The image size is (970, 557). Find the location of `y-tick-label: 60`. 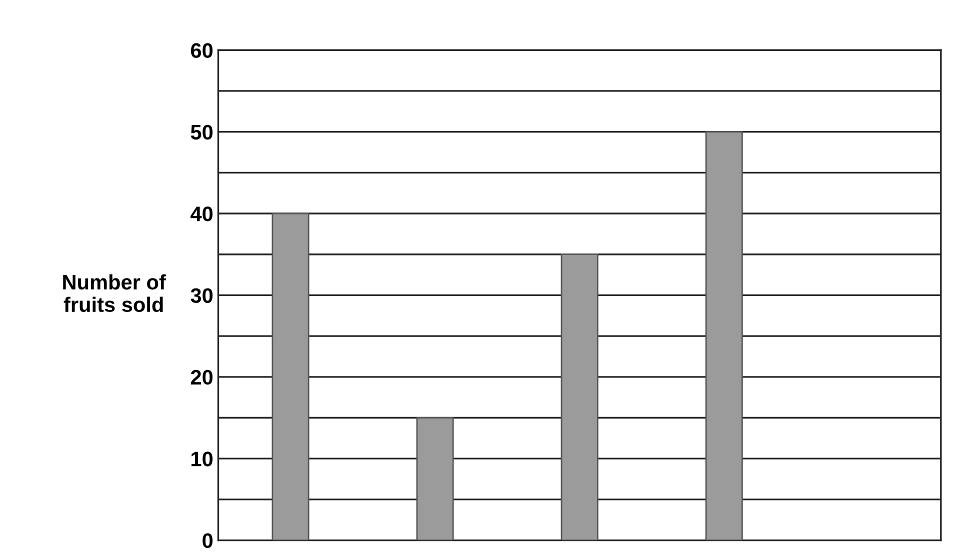

y-tick-label: 60 is located at coordinates (201, 50).